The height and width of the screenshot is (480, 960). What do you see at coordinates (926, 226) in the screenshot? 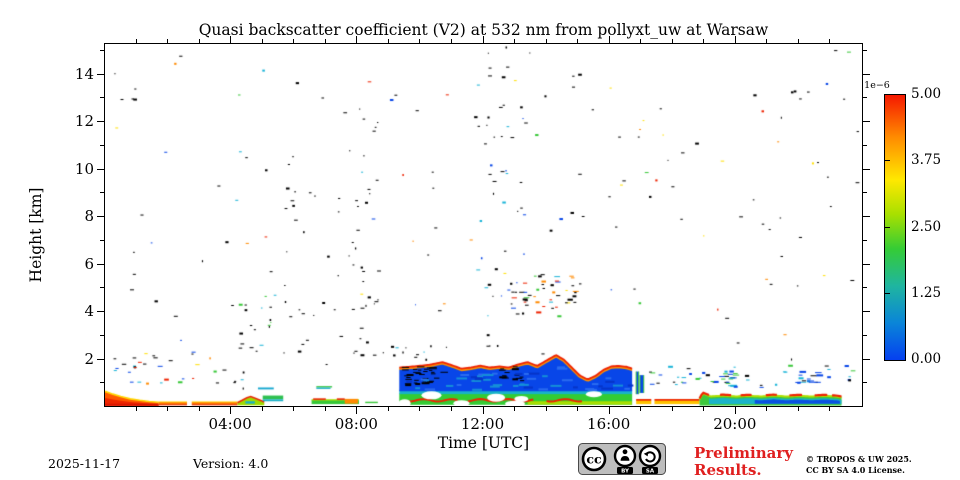
I see `colorbar-tick-label: 2.50` at bounding box center [926, 226].